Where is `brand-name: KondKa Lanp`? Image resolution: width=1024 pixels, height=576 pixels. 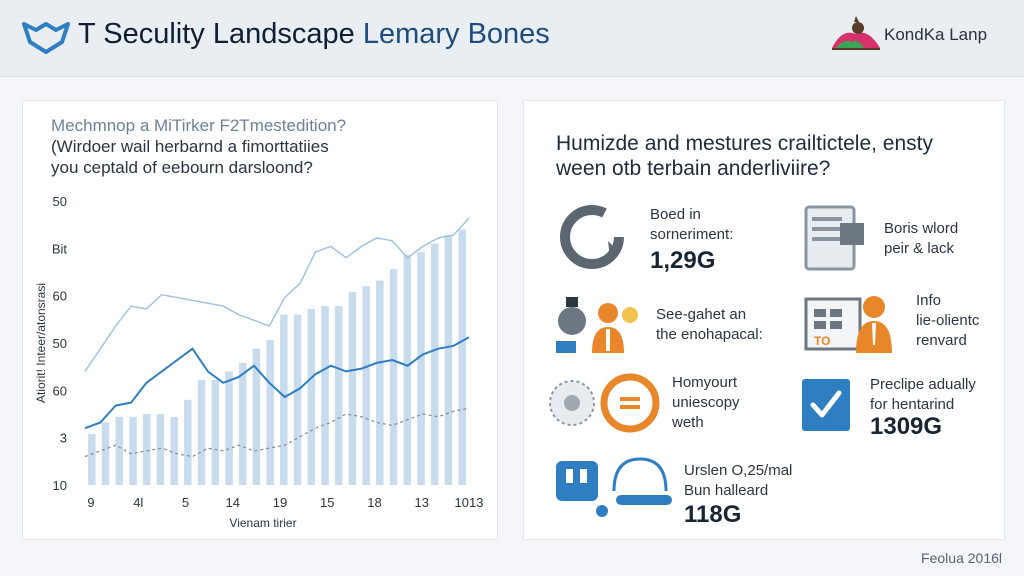 brand-name: KondKa Lanp is located at coordinates (936, 34).